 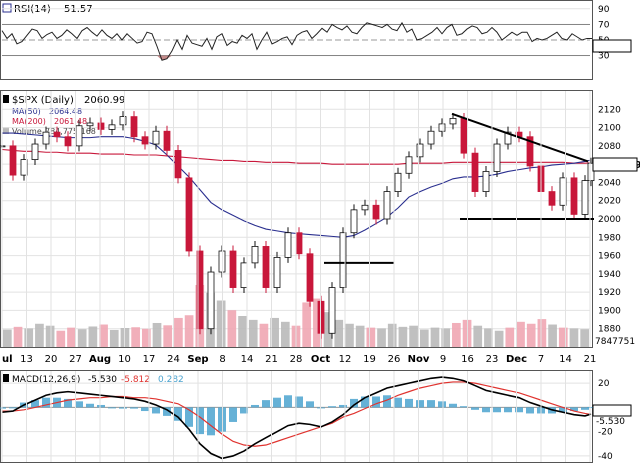 What do you see at coordinates (609, 275) in the screenshot?
I see `price-tick-label: 1940` at bounding box center [609, 275].